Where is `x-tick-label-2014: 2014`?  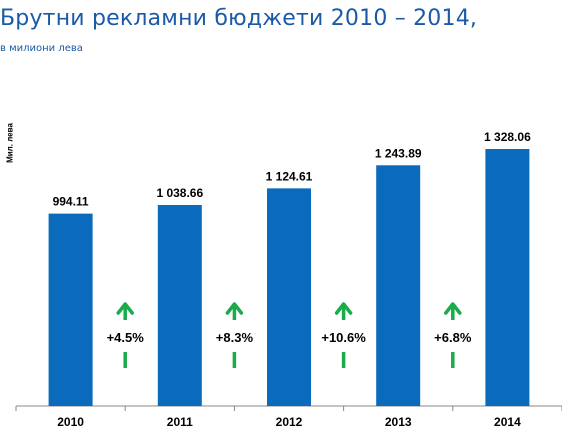
x-tick-label-2014: 2014 is located at coordinates (507, 422).